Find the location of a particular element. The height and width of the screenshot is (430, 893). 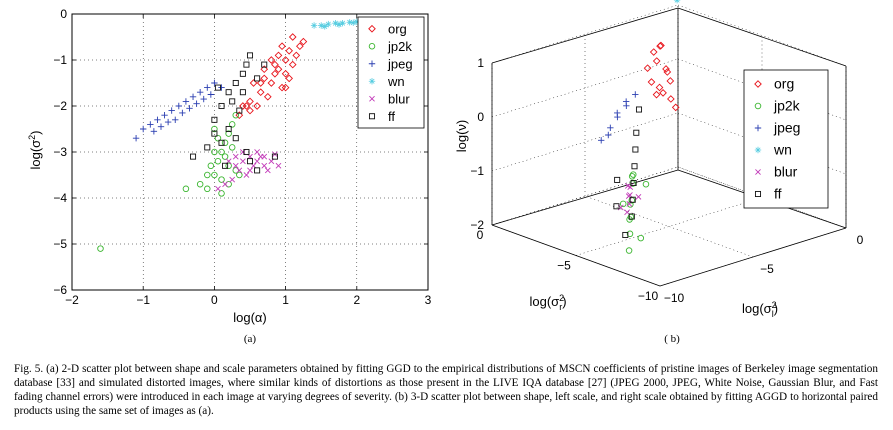

plot-b-zlabel: log(ν) is located at coordinates (461, 136).